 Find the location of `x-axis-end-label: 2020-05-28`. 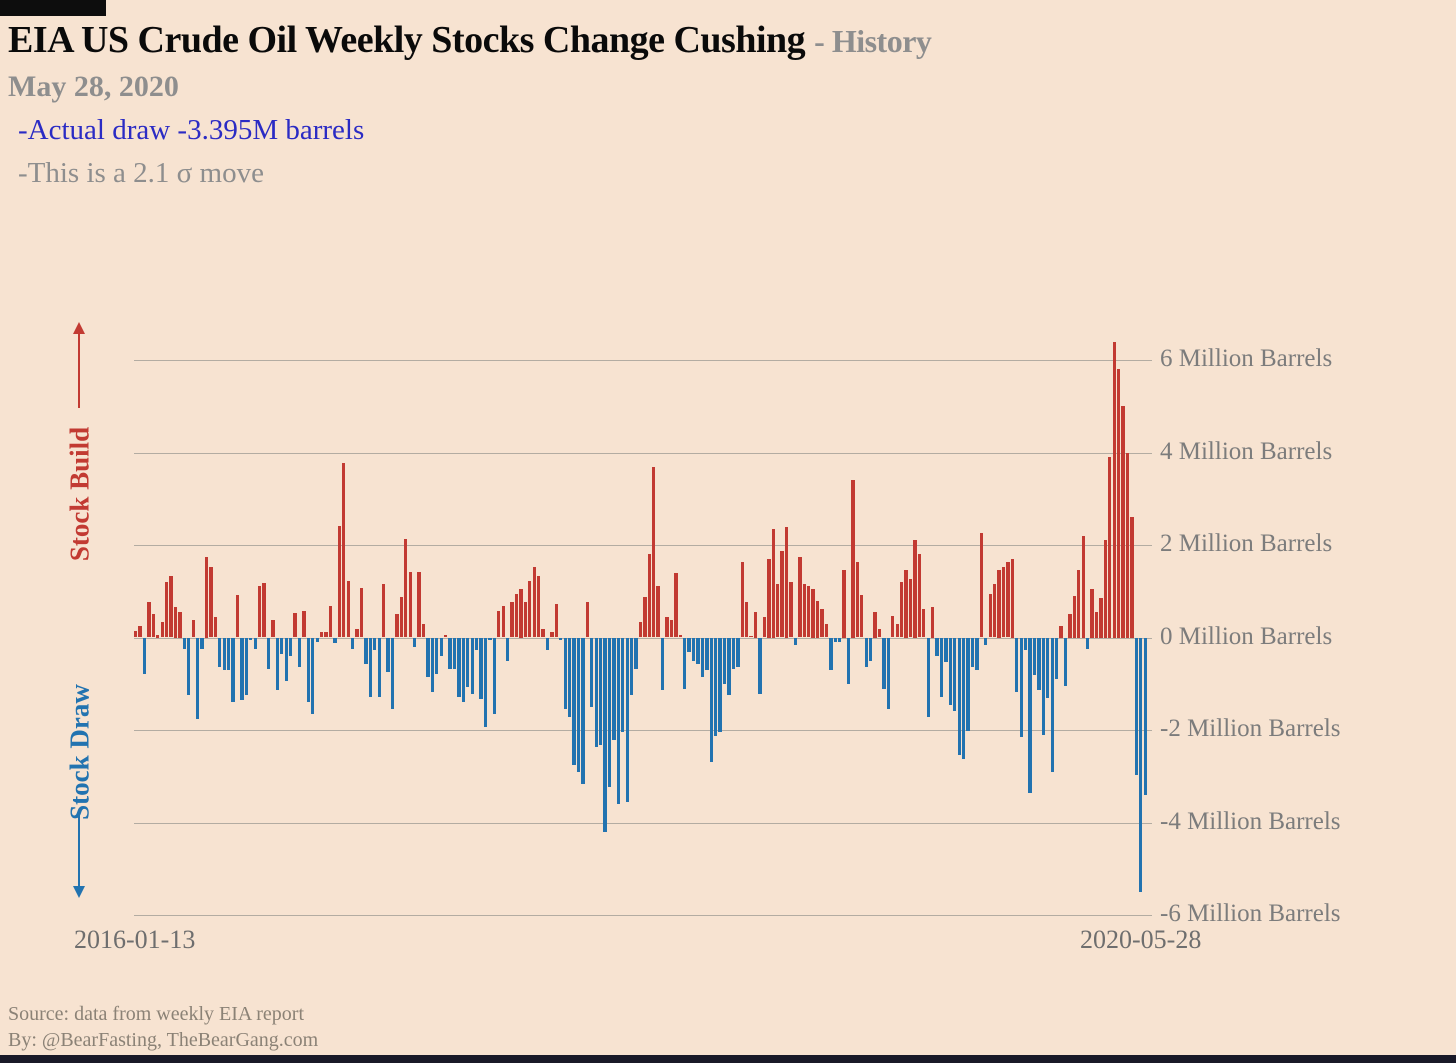

x-axis-end-label: 2020-05-28 is located at coordinates (1141, 939).